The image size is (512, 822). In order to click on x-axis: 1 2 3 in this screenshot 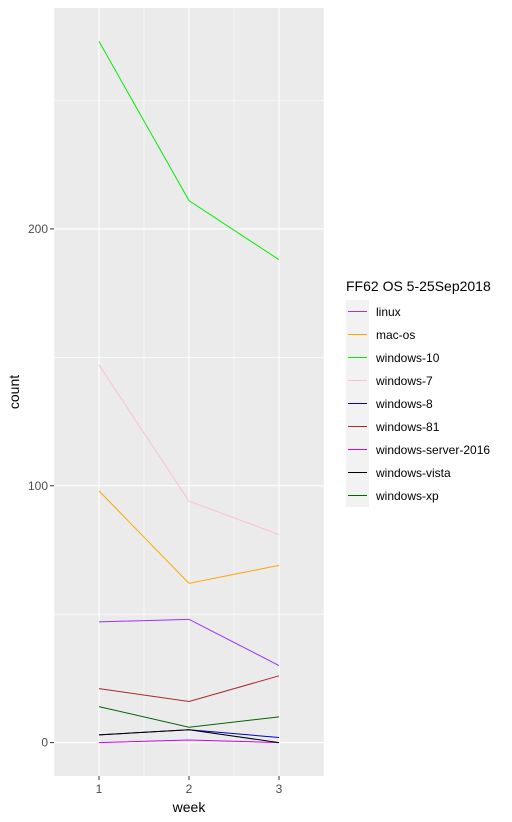, I will do `click(189, 786)`.